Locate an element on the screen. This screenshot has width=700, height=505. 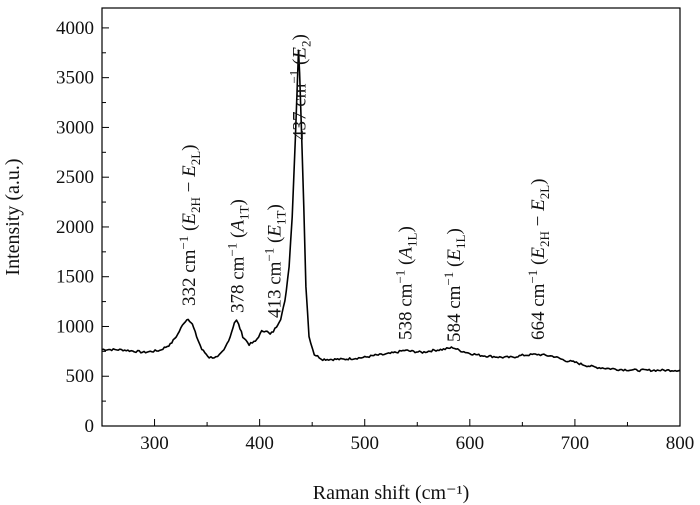
peak-value: 413 cm is located at coordinates (274, 289).